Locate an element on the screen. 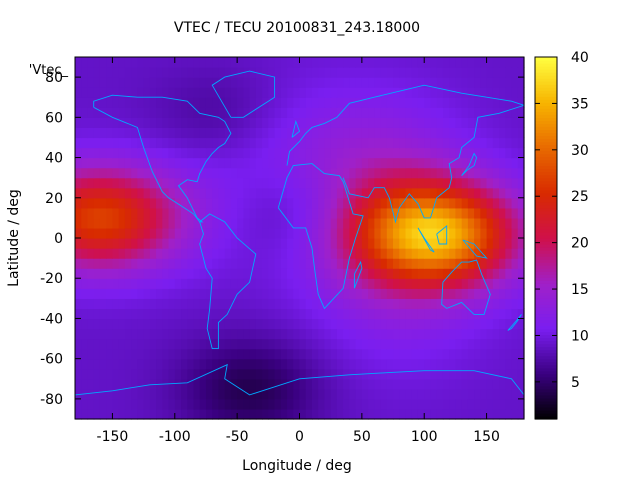 The height and width of the screenshot is (480, 640). colorbar-tick-label: 5 is located at coordinates (575, 383).